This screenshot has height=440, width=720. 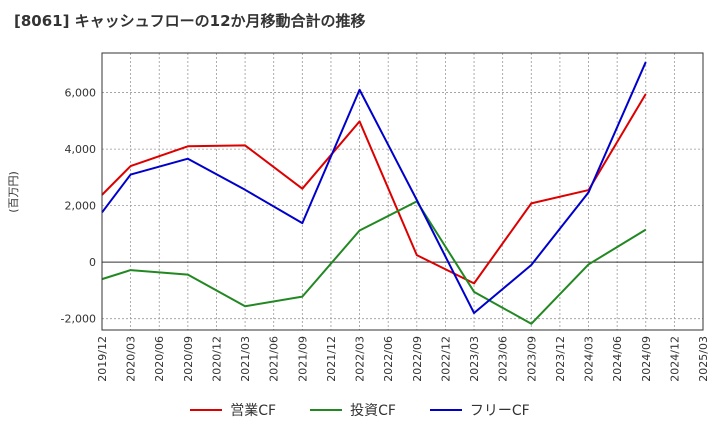 What do you see at coordinates (474, 359) in the screenshot?
I see `x-tick-label: 2023/03` at bounding box center [474, 359].